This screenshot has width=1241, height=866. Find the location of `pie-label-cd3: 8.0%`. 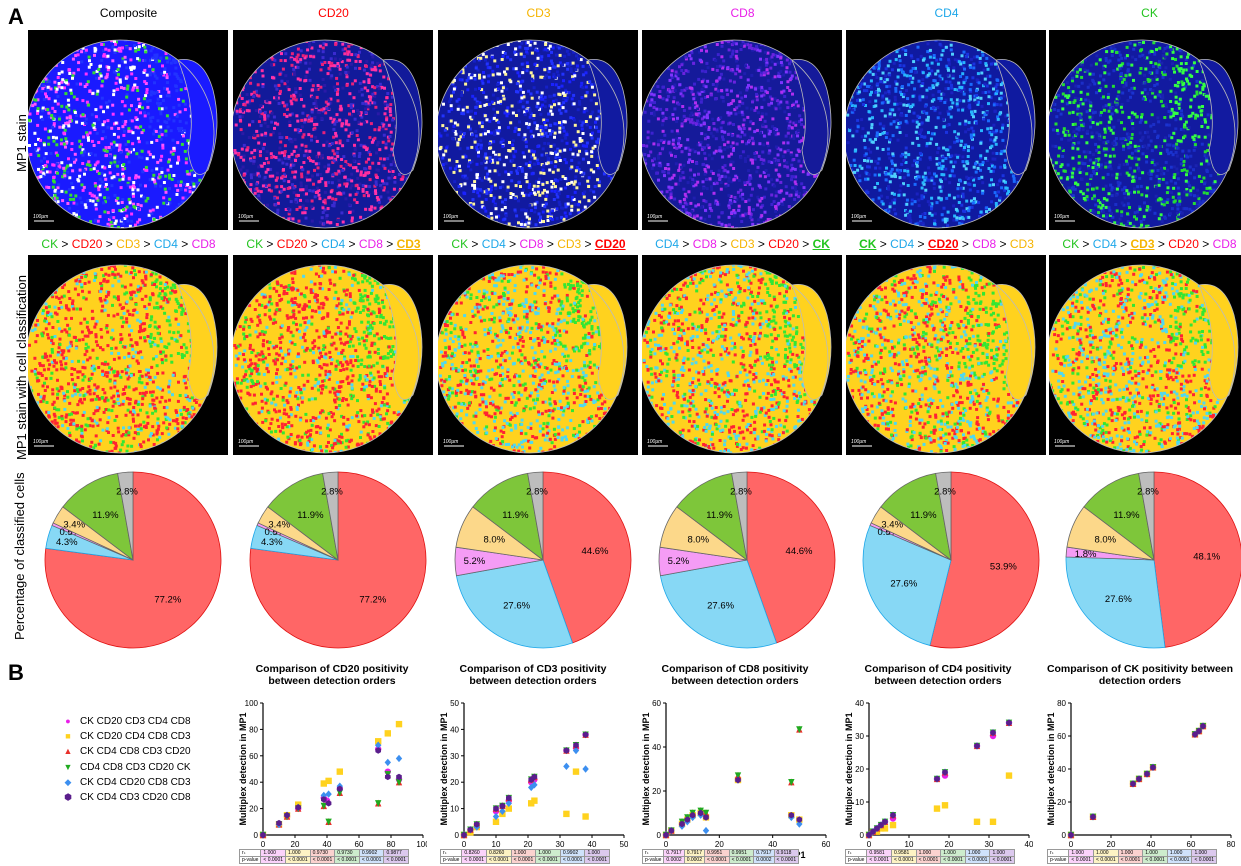

pie-label-cd3: 8.0% is located at coordinates (1105, 540).